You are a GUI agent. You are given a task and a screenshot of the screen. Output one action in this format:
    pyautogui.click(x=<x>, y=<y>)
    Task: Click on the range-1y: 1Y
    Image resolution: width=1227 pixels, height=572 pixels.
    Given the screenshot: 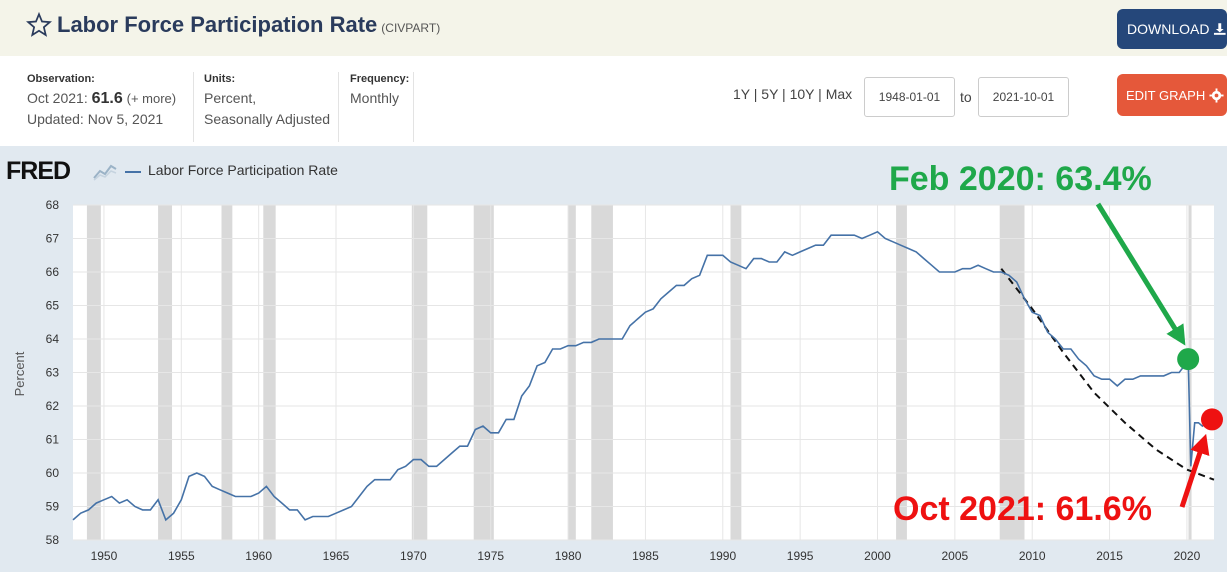 What is the action you would take?
    pyautogui.click(x=741, y=94)
    